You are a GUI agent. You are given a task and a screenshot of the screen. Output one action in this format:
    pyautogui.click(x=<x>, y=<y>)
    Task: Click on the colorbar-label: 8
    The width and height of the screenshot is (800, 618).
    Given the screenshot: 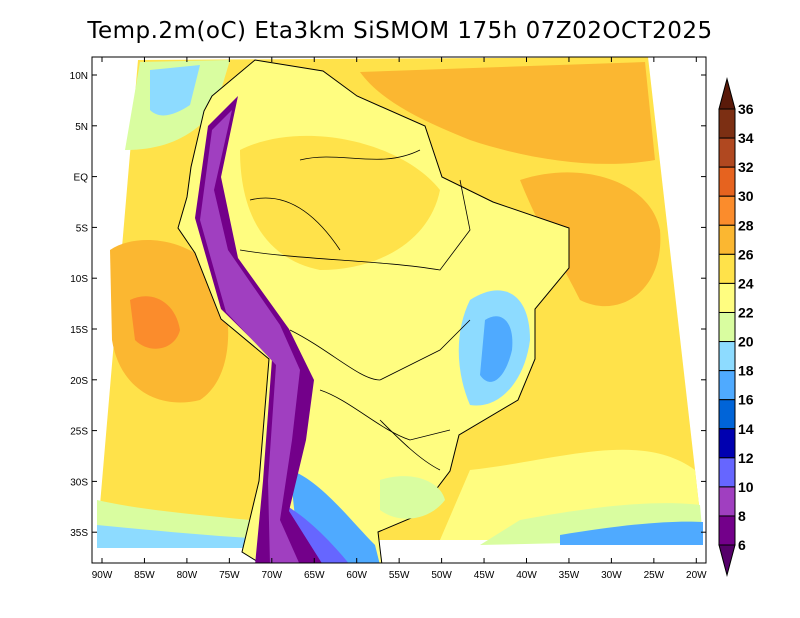 What is the action you would take?
    pyautogui.click(x=742, y=516)
    